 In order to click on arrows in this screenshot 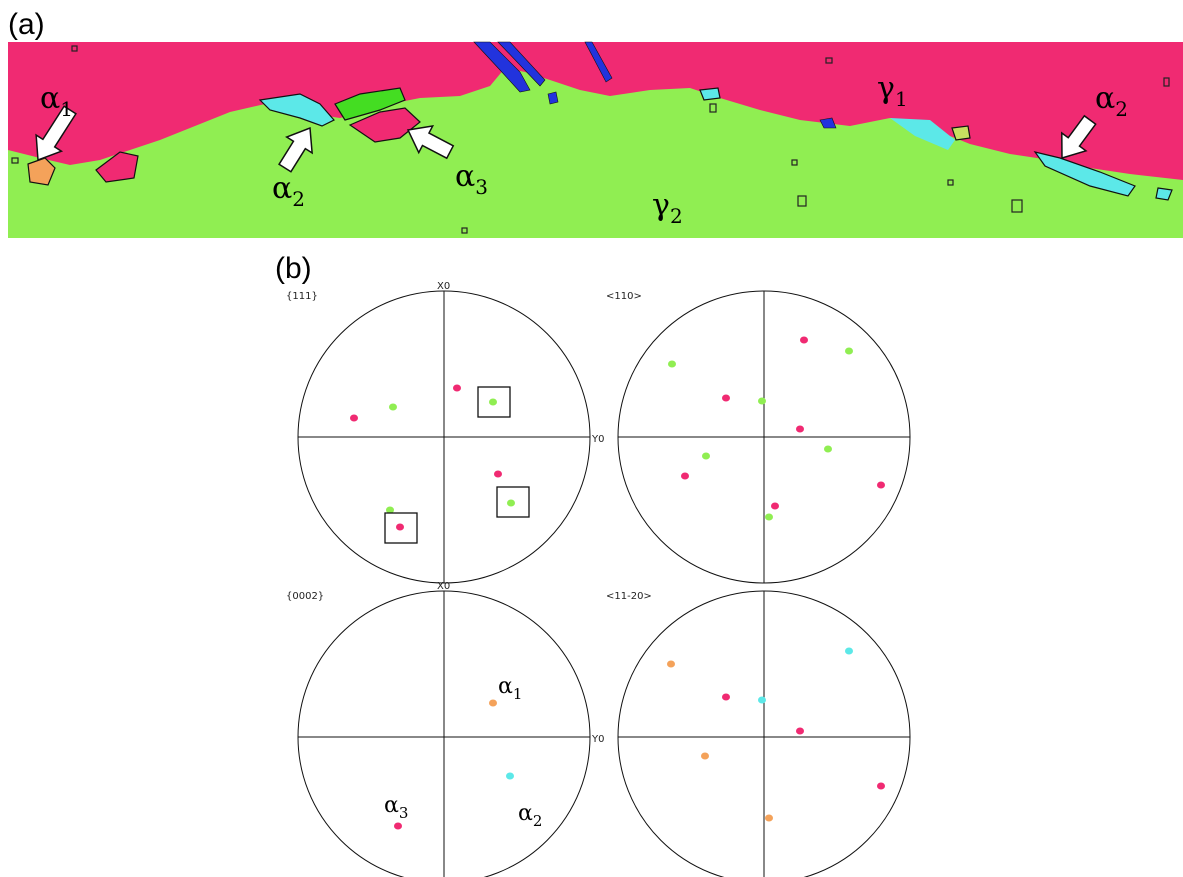, I will do `click(566, 139)`.